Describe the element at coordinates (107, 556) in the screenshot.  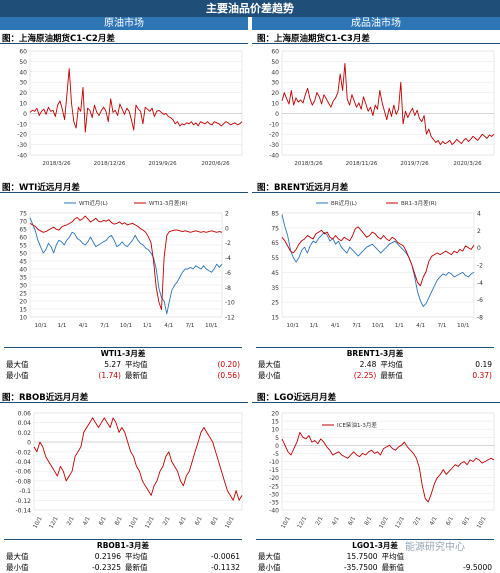
I see `stats-value: 0.2196` at that location.